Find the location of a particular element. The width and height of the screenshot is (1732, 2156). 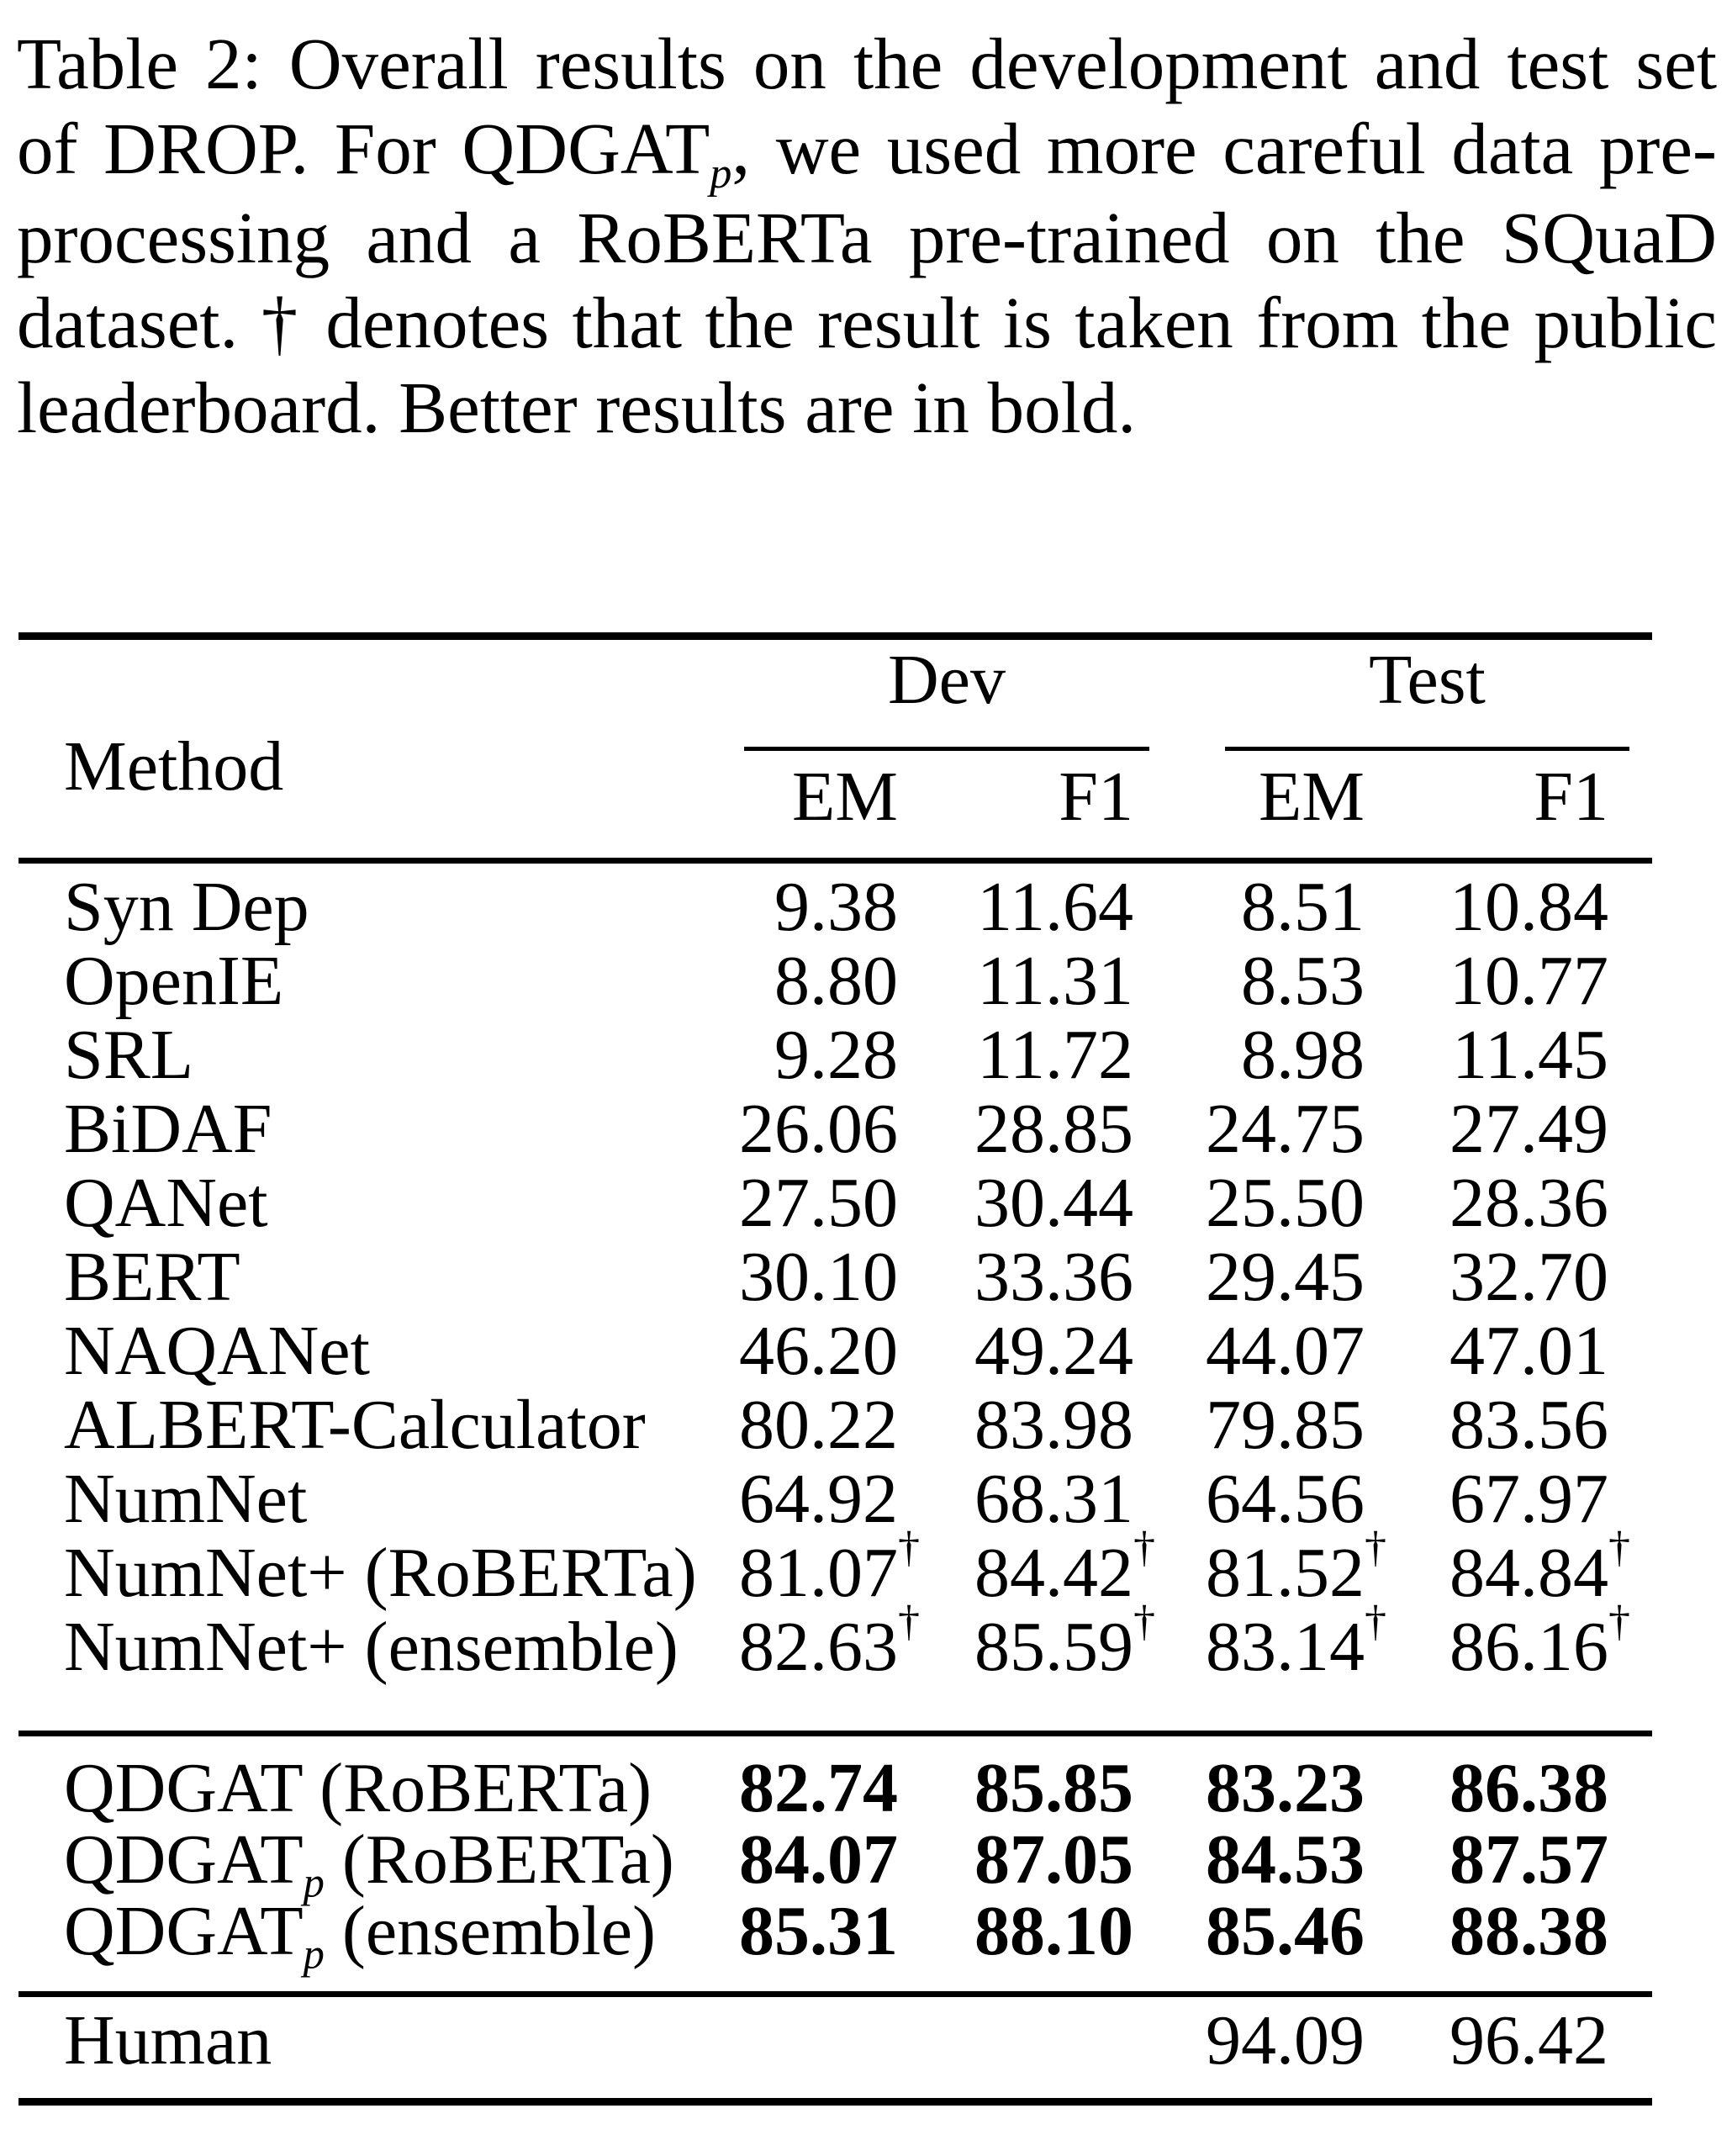

text-segment: ALBERT-Calculator is located at coordinates (355, 1425).